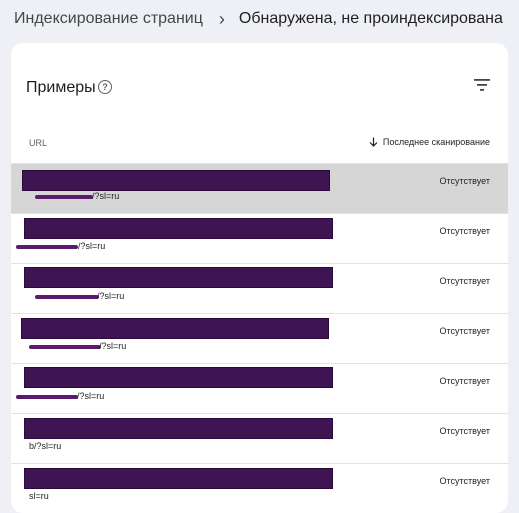 The image size is (519, 513). Describe the element at coordinates (370, 18) in the screenshot. I see `page-title: Обнаружена, не проиндексирована` at that location.